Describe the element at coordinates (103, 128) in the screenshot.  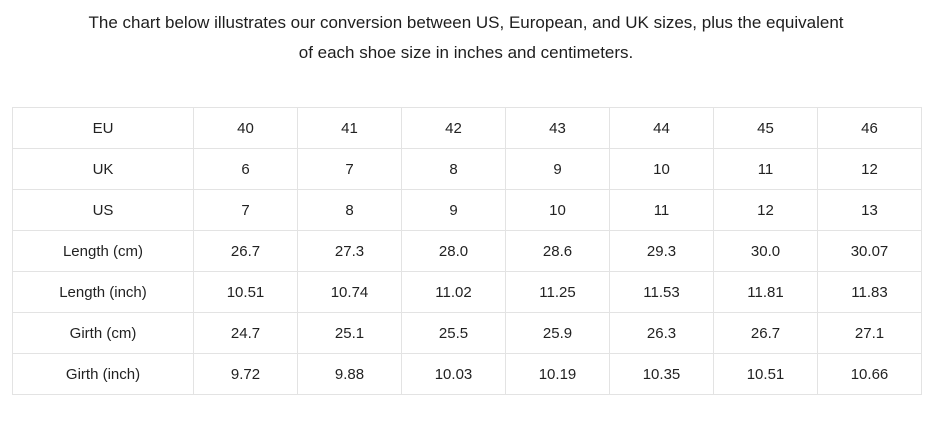
I see `row-label: EU` at that location.